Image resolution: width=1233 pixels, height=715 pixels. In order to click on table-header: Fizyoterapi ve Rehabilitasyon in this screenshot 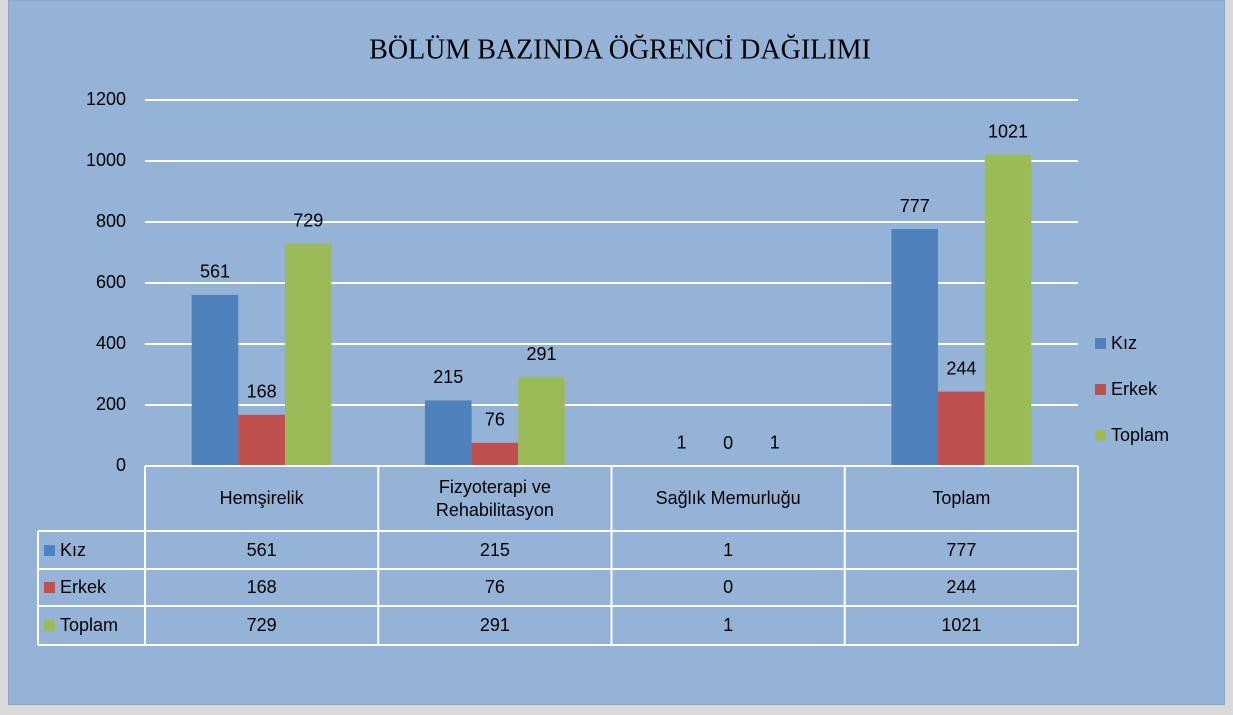, I will do `click(494, 498)`.